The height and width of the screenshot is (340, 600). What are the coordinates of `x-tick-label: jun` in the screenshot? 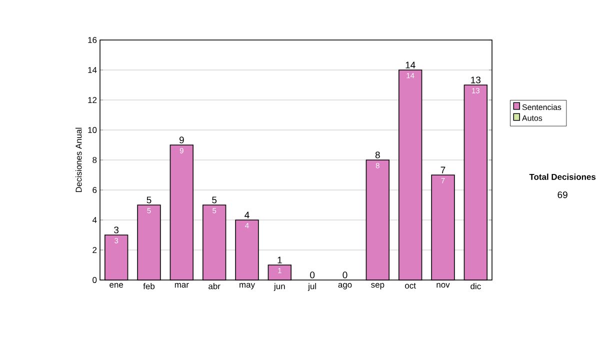 It's located at (279, 287).